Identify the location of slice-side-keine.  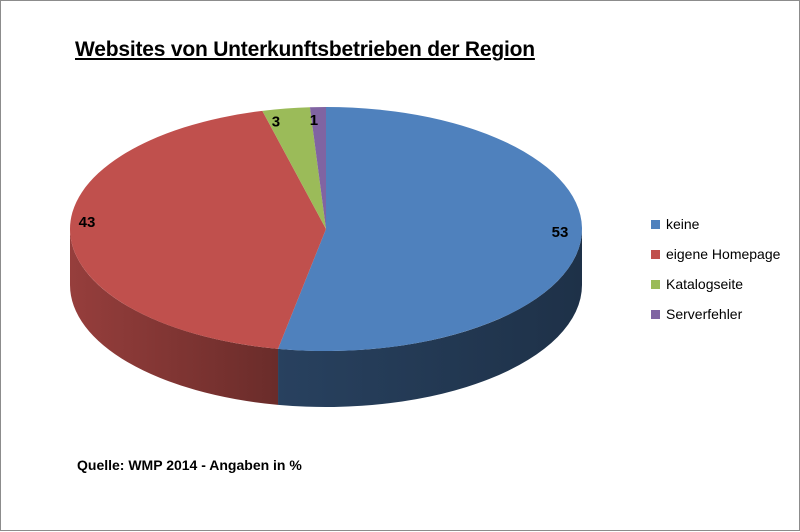
(430, 318).